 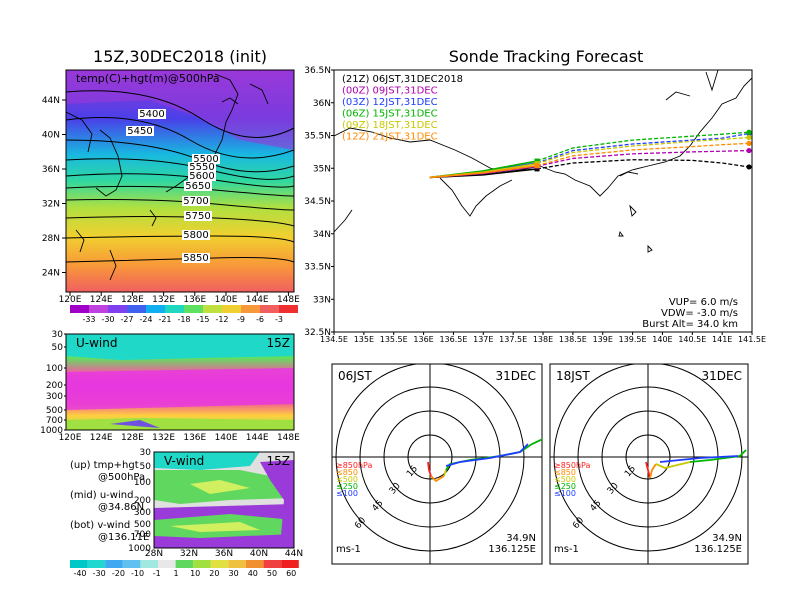 I want to click on contour-label: 5700, so click(x=195, y=201).